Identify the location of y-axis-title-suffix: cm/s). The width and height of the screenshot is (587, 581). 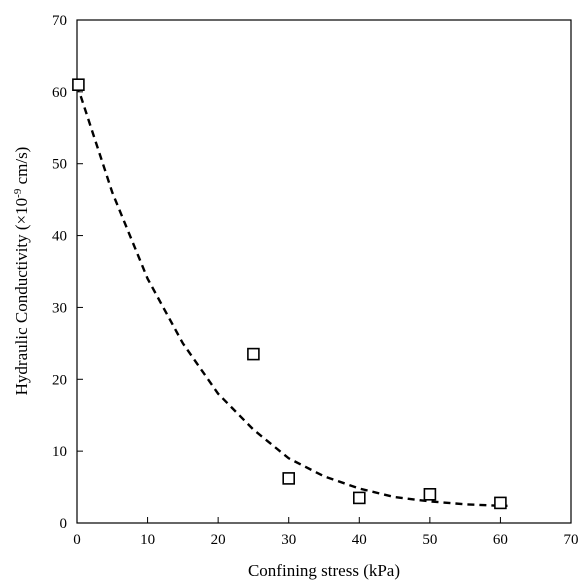
(21, 168).